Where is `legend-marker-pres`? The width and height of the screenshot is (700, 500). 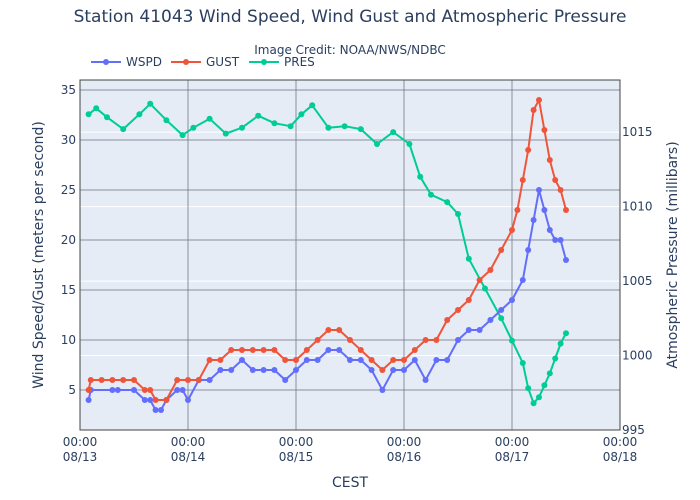 legend-marker-pres is located at coordinates (264, 62).